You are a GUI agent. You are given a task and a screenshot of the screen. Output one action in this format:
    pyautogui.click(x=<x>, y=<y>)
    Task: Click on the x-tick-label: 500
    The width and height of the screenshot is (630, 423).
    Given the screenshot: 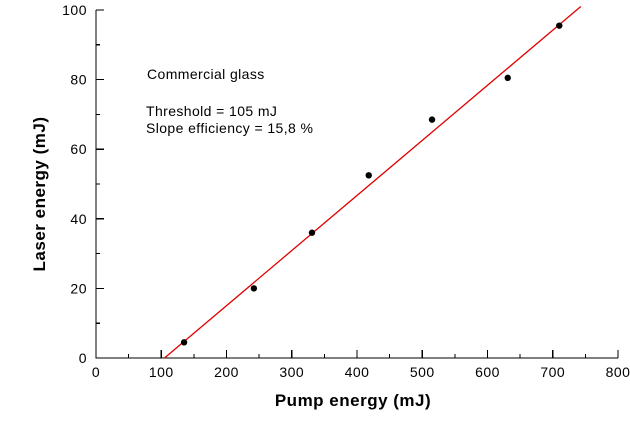 What is the action you would take?
    pyautogui.click(x=422, y=372)
    